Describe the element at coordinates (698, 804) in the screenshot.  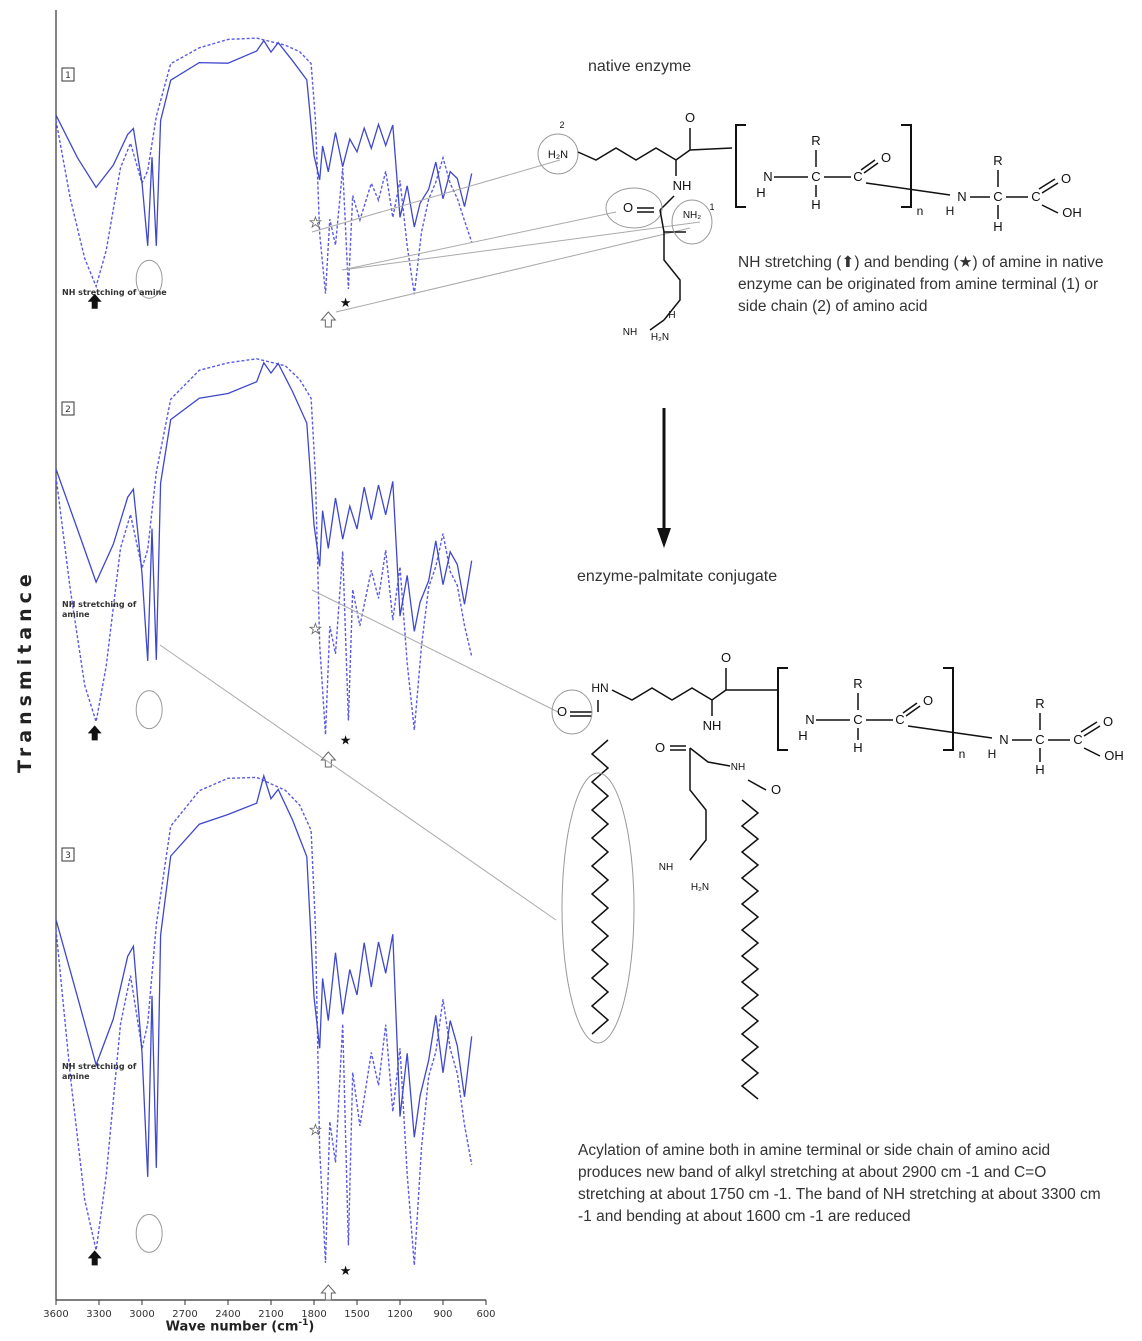
I see `arginine-chain-conj` at that location.